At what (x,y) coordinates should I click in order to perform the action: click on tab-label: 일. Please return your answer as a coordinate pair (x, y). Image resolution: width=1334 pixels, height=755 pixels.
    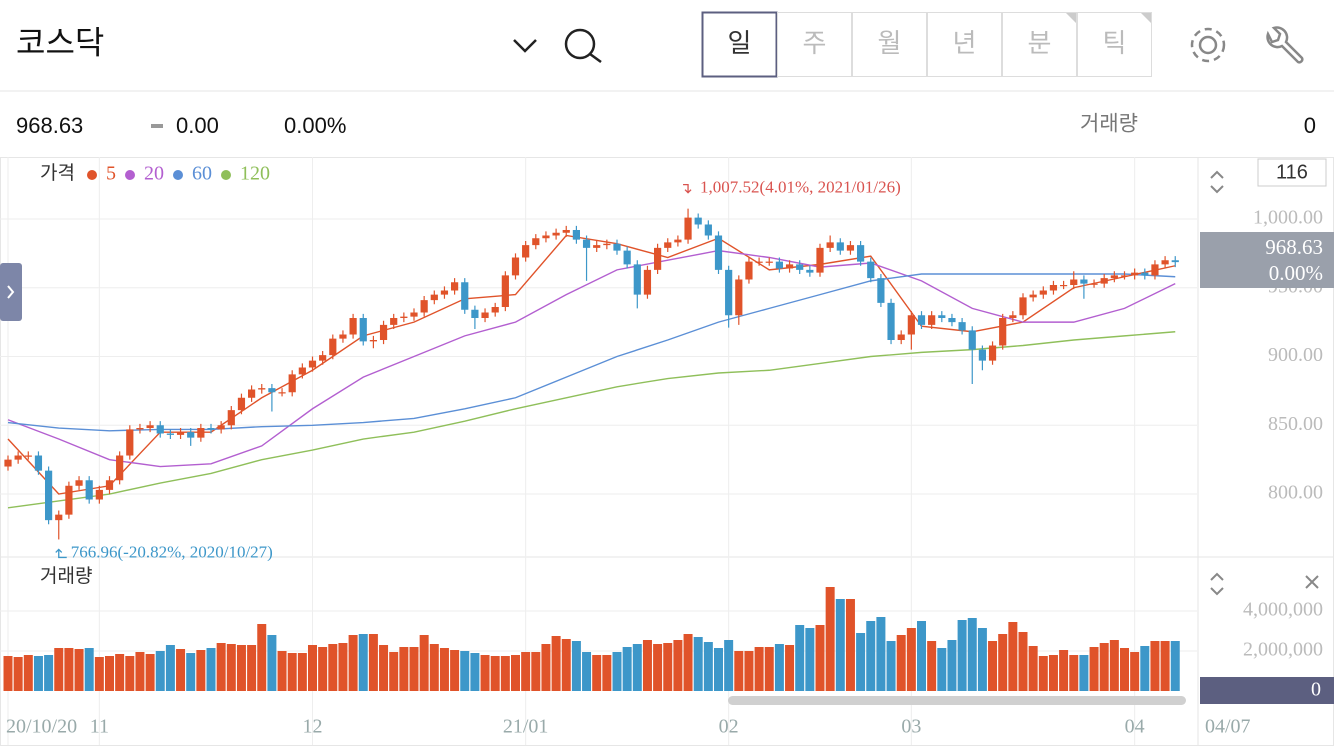
    Looking at the image, I should click on (740, 43).